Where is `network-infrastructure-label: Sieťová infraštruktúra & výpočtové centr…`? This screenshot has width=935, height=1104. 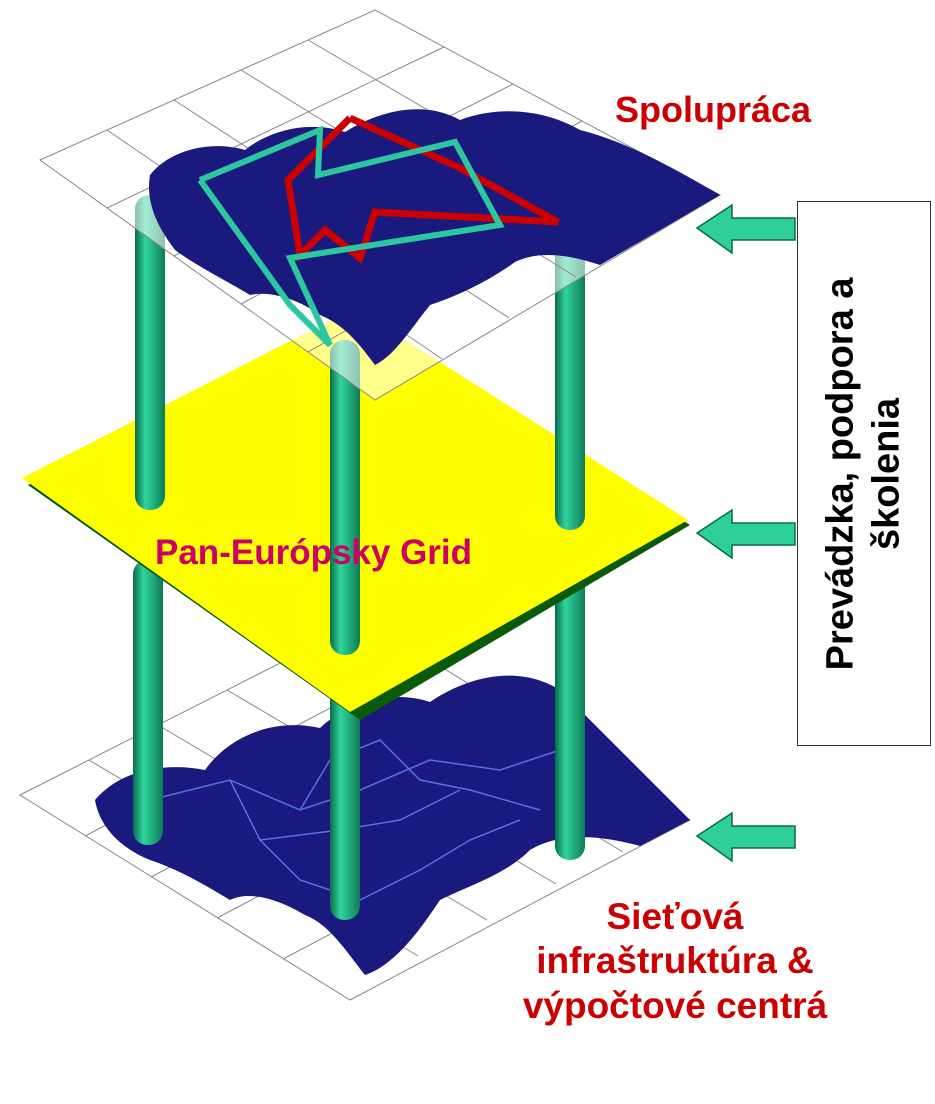 network-infrastructure-label: Sieťová infraštruktúra & výpočtové centr… is located at coordinates (675, 961).